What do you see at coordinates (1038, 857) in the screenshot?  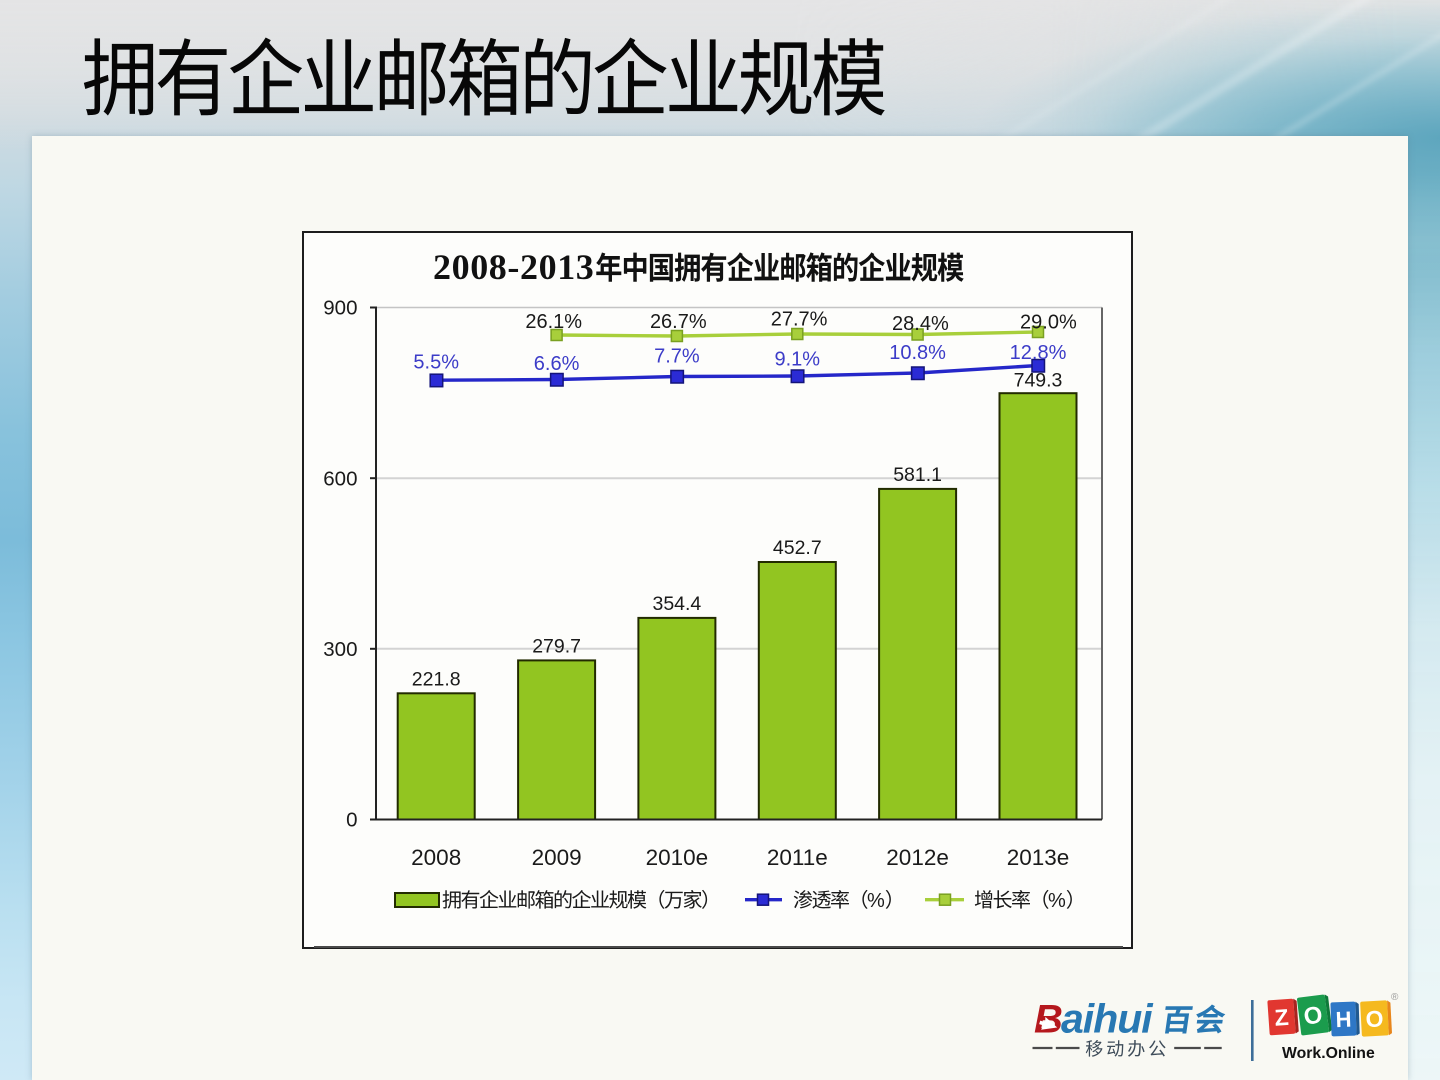 I see `svg-text: 2013e` at bounding box center [1038, 857].